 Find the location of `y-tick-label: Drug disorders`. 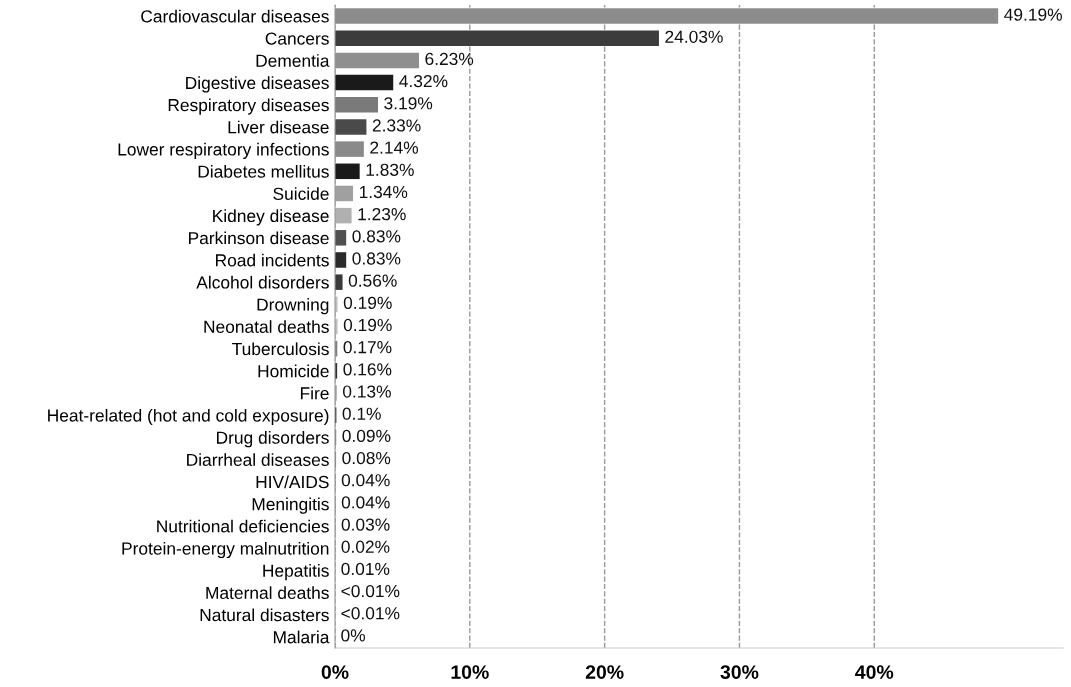

y-tick-label: Drug disorders is located at coordinates (273, 439).